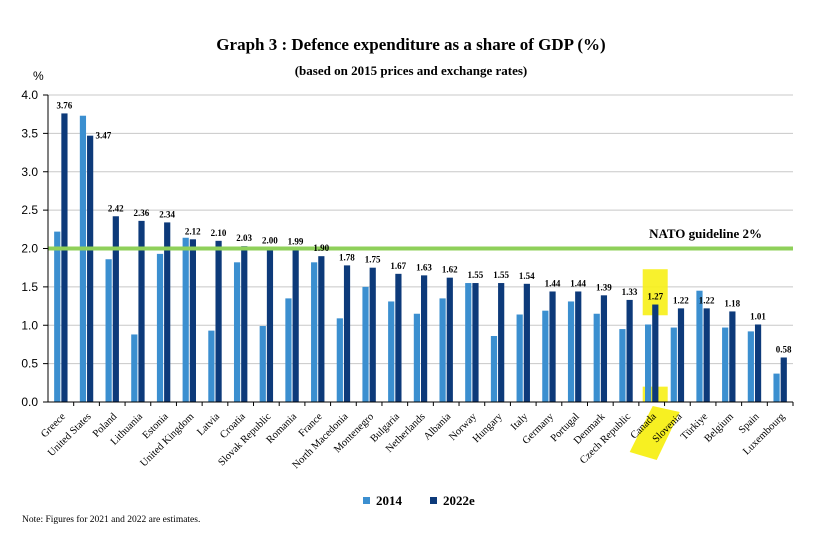 The height and width of the screenshot is (536, 838). What do you see at coordinates (29, 287) in the screenshot?
I see `y-tick-label: 1.5` at bounding box center [29, 287].